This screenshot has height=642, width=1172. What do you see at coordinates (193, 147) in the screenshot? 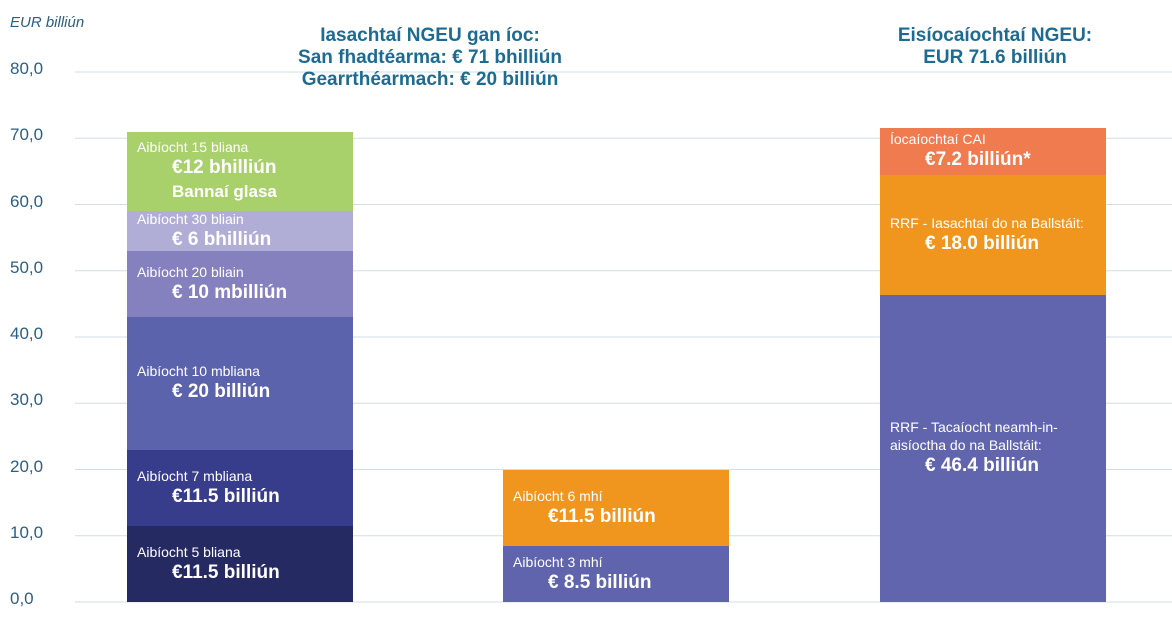
I see `segment-name: Aibíocht 15 bliana` at bounding box center [193, 147].